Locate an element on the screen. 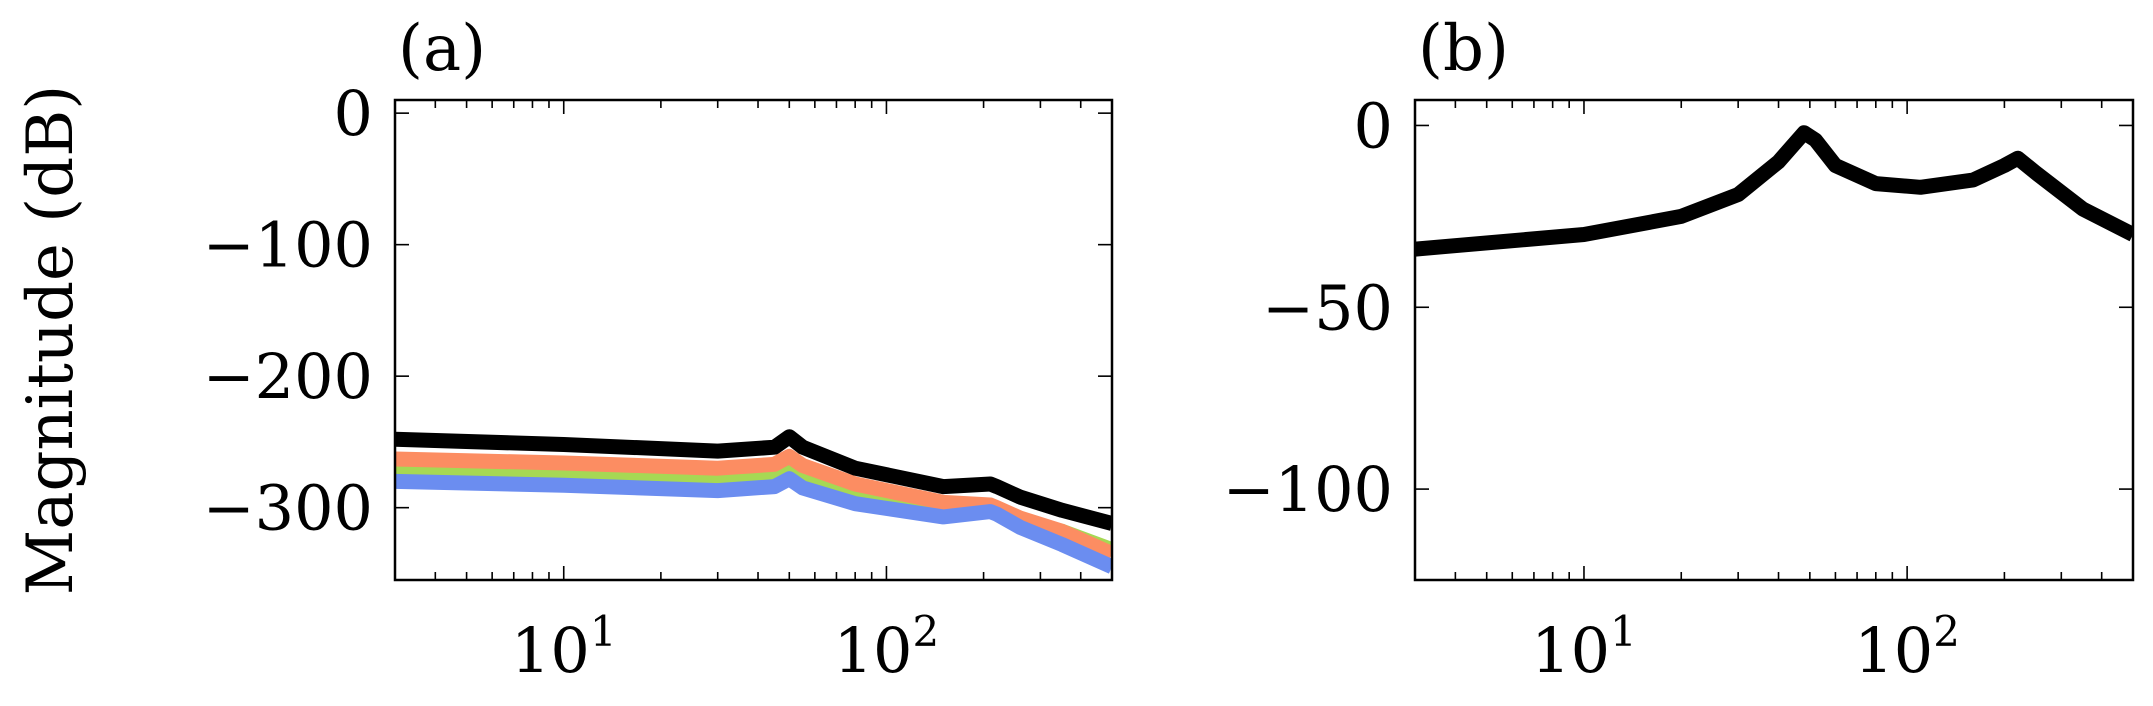 The width and height of the screenshot is (2153, 706). y-tick-label: −300 is located at coordinates (288, 508).